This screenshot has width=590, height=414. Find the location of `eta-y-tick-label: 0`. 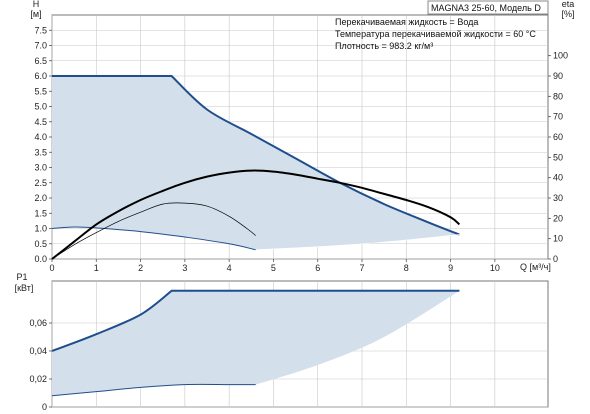

eta-y-tick-label: 0 is located at coordinates (555, 259).